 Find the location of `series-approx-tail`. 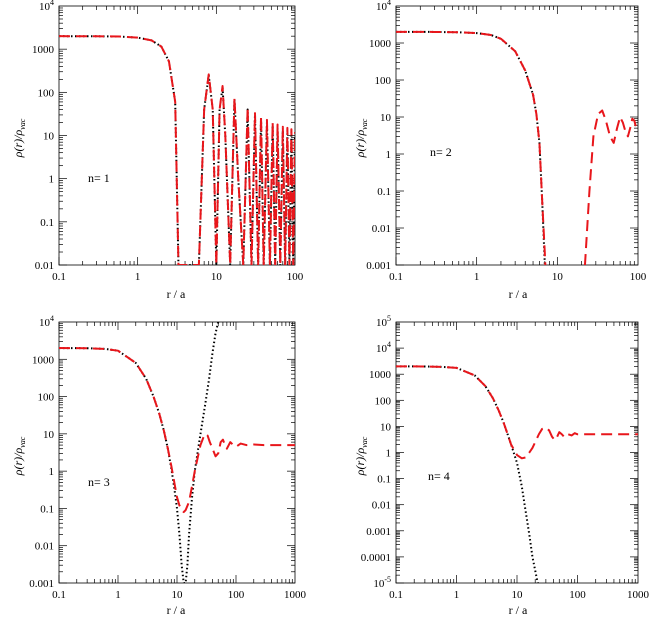

series-approx-tail is located at coordinates (610, 187).